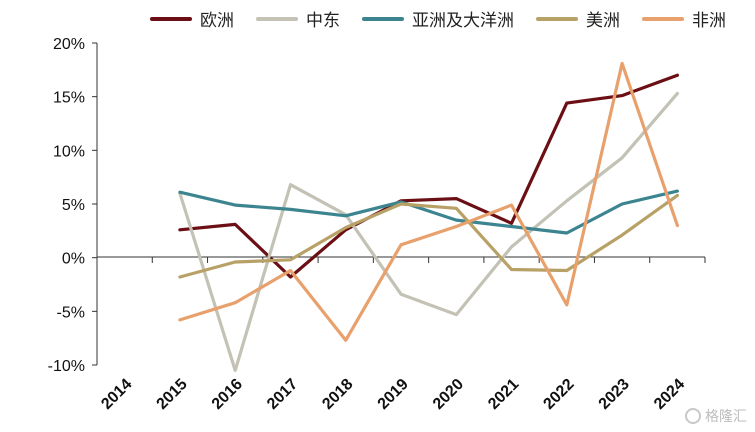  What do you see at coordinates (448, 394) in the screenshot?
I see `x-tick-label: 2020` at bounding box center [448, 394].